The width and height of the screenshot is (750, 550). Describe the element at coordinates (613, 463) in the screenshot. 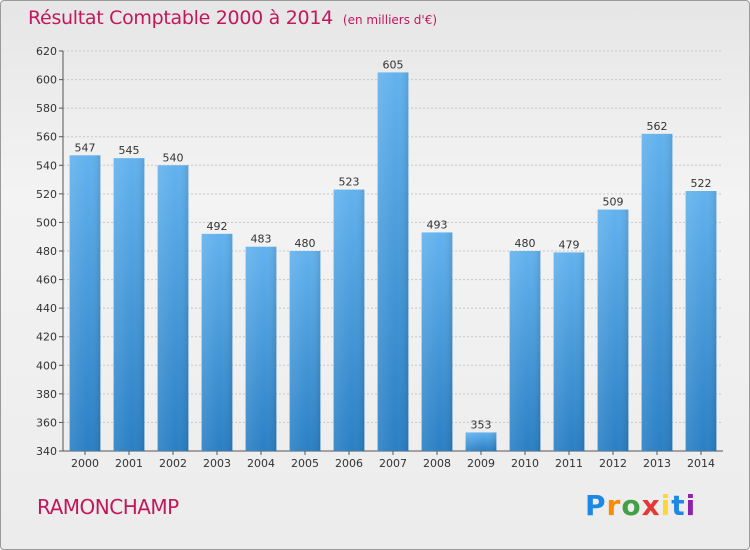

I see `x-tick-label: 2012` at that location.